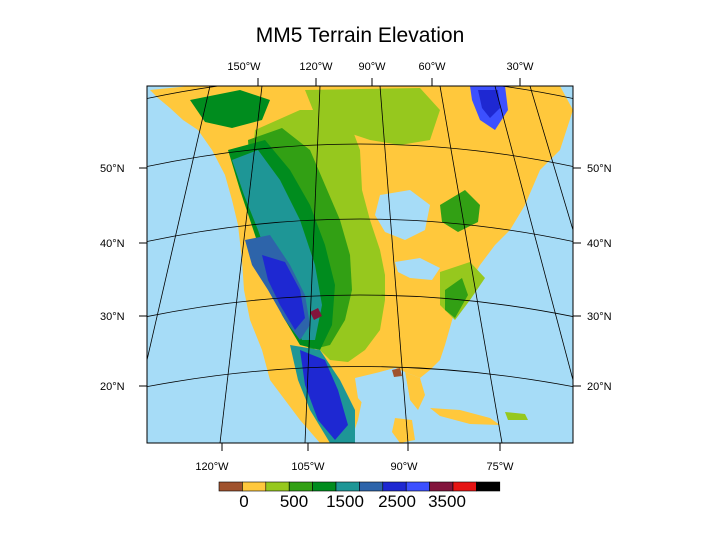 The height and width of the screenshot is (540, 720). I want to click on parallel-50n, so click(360, 155).